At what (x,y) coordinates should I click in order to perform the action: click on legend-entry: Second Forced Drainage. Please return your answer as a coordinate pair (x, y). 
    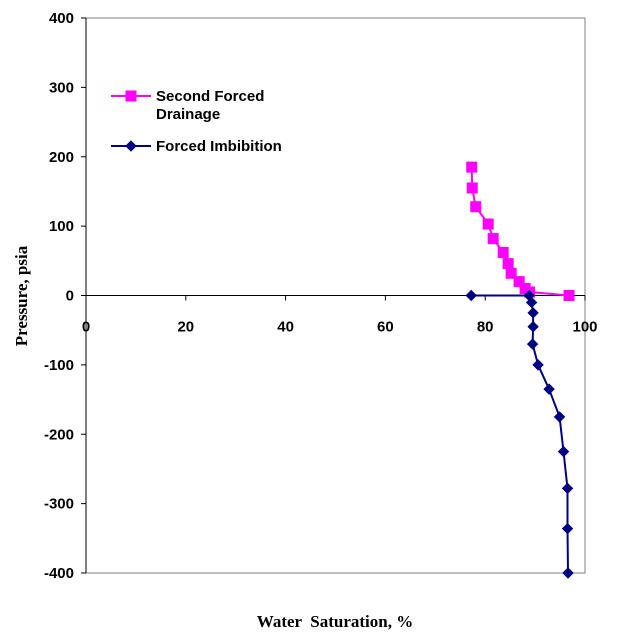
    Looking at the image, I should click on (187, 105).